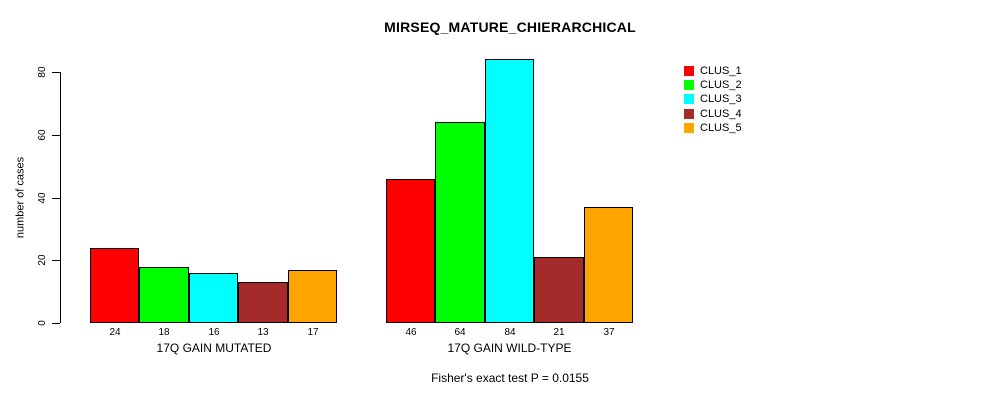  I want to click on bar-clus_4-group1, so click(559, 290).